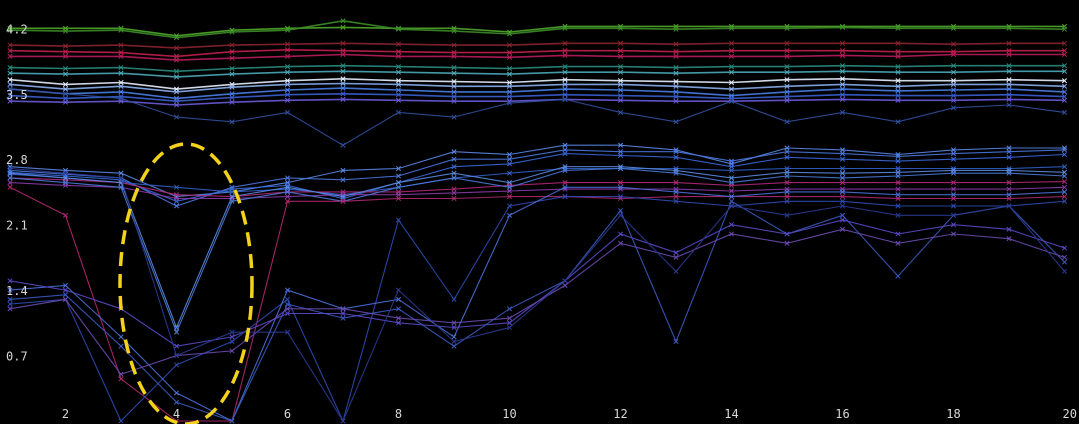  Describe the element at coordinates (731, 414) in the screenshot. I see `x-tick-label: 14` at that location.